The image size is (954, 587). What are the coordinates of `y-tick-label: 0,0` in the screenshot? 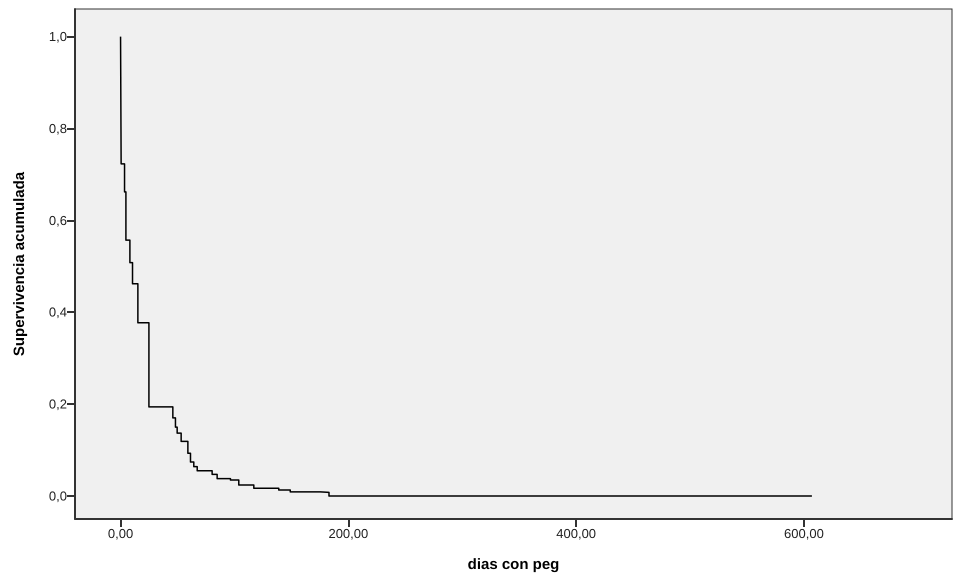 It's located at (57, 496).